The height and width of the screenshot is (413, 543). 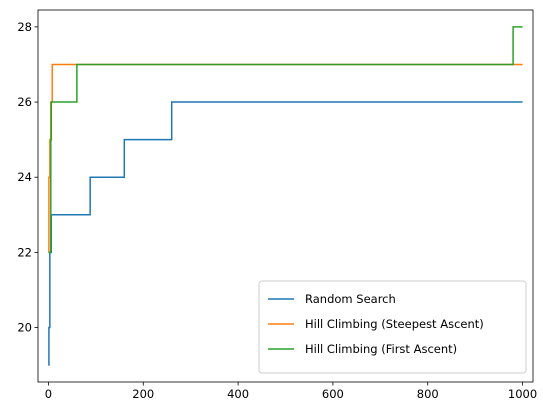 I want to click on x-tick-label: 600, so click(x=333, y=394).